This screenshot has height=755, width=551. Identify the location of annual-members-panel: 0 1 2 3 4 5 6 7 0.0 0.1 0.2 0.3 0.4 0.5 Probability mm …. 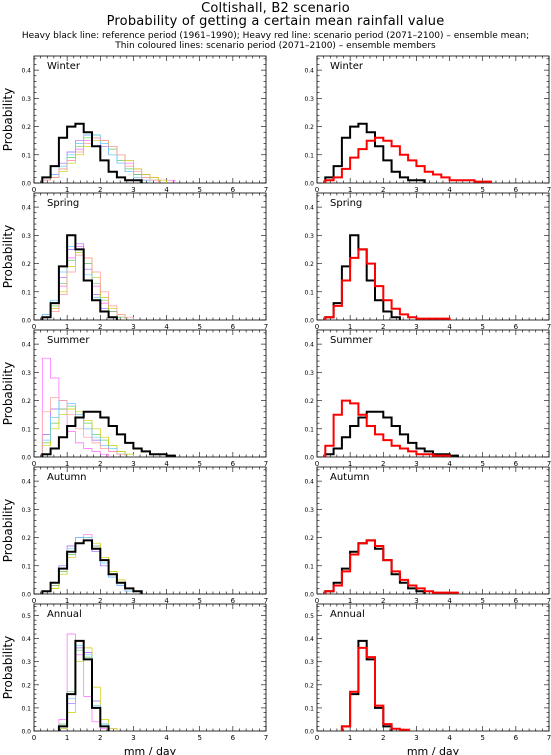
(134, 679).